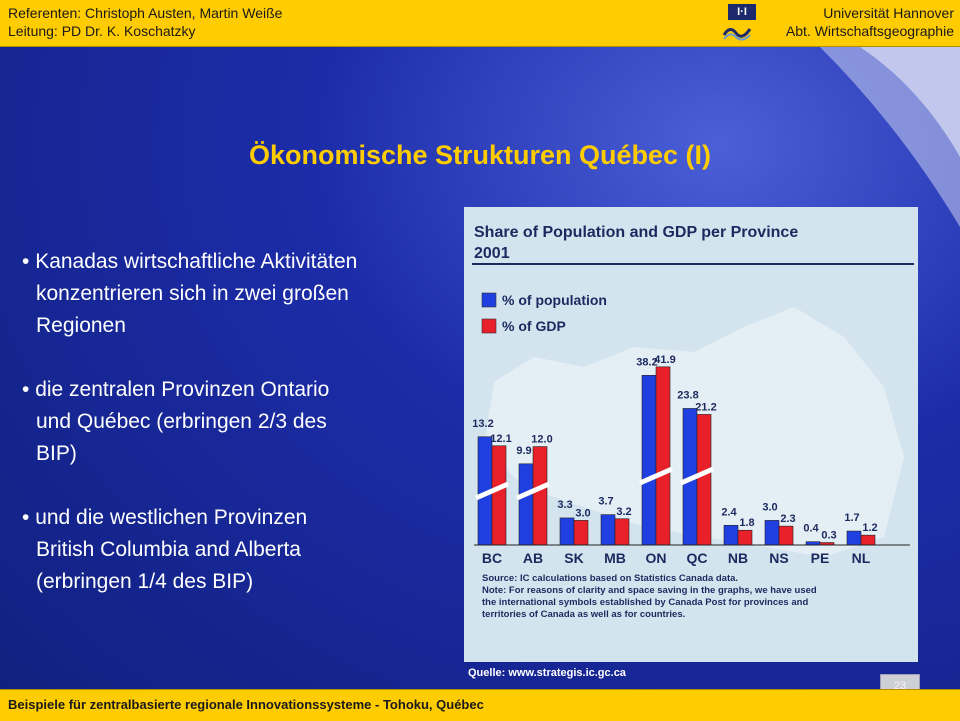 The height and width of the screenshot is (721, 960). Describe the element at coordinates (646, 362) in the screenshot. I see `data-label: 38.2` at that location.